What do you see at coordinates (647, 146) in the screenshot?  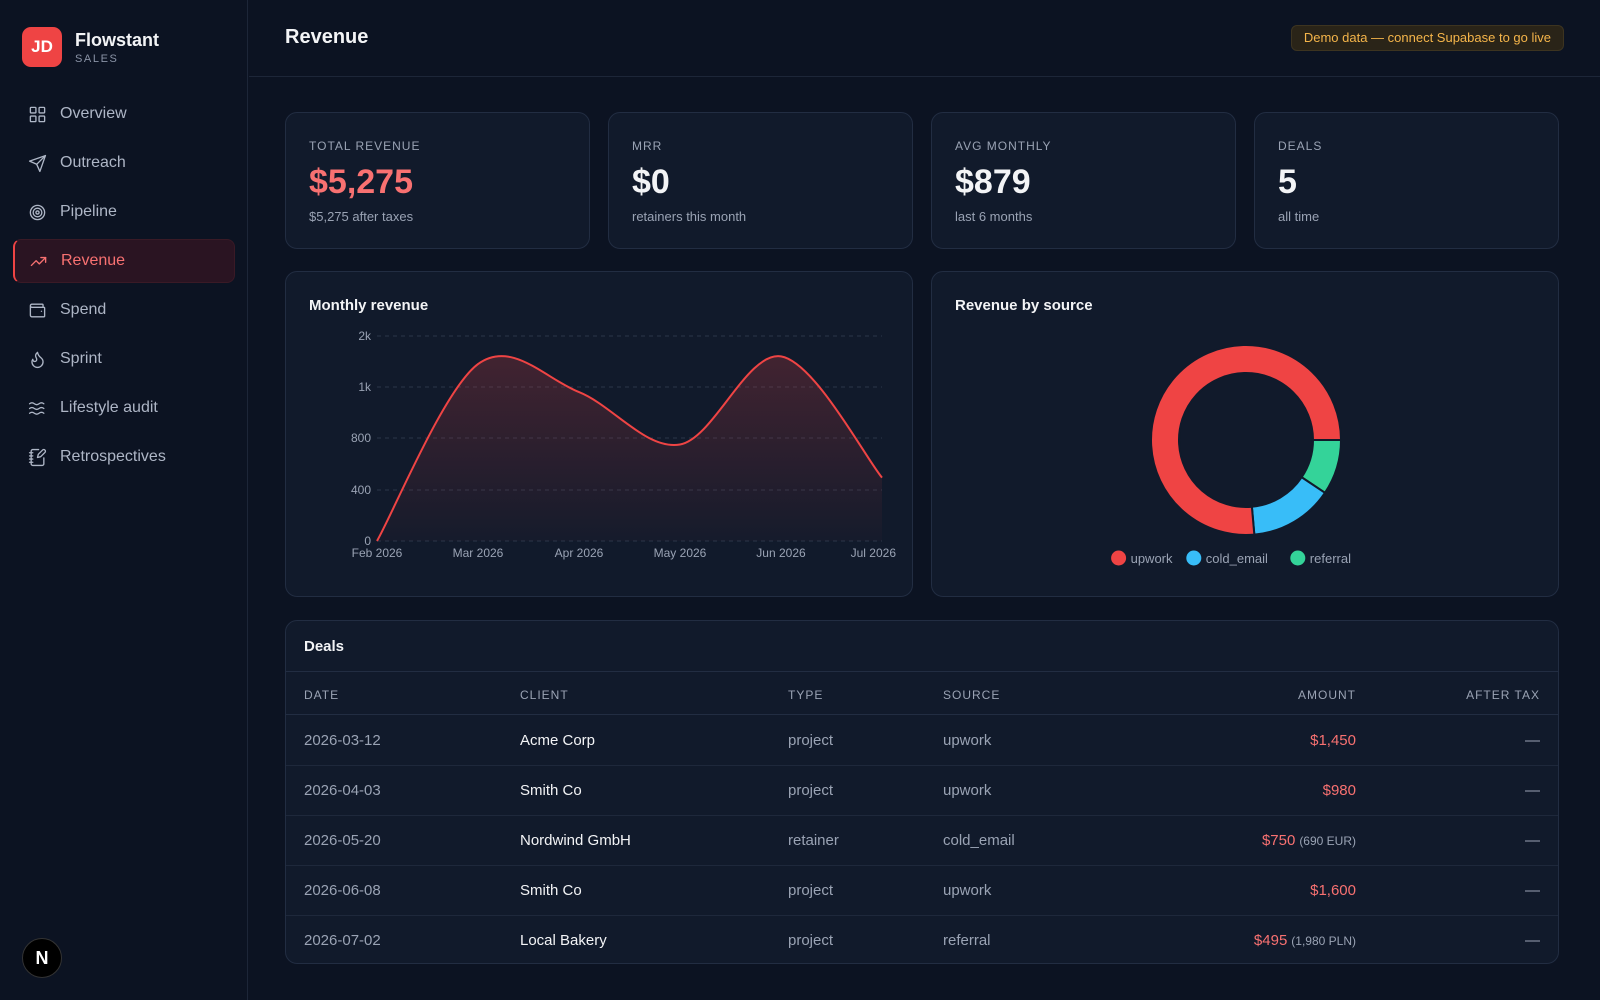 I see `stat-label: MRR` at bounding box center [647, 146].